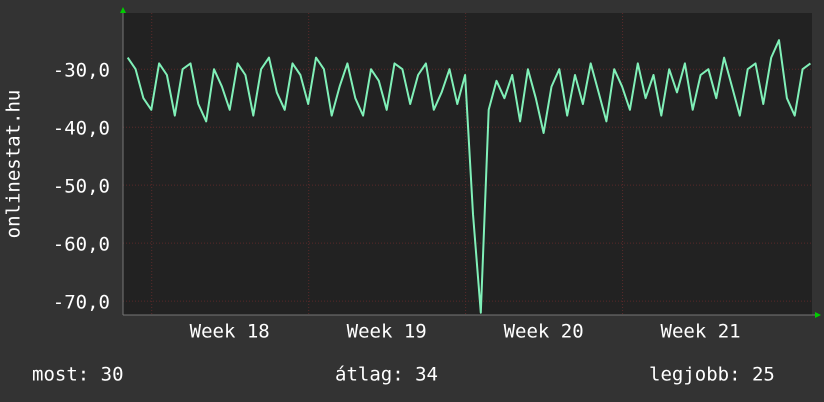 The image size is (824, 402). I want to click on x-tick-label: Week 21, so click(701, 332).